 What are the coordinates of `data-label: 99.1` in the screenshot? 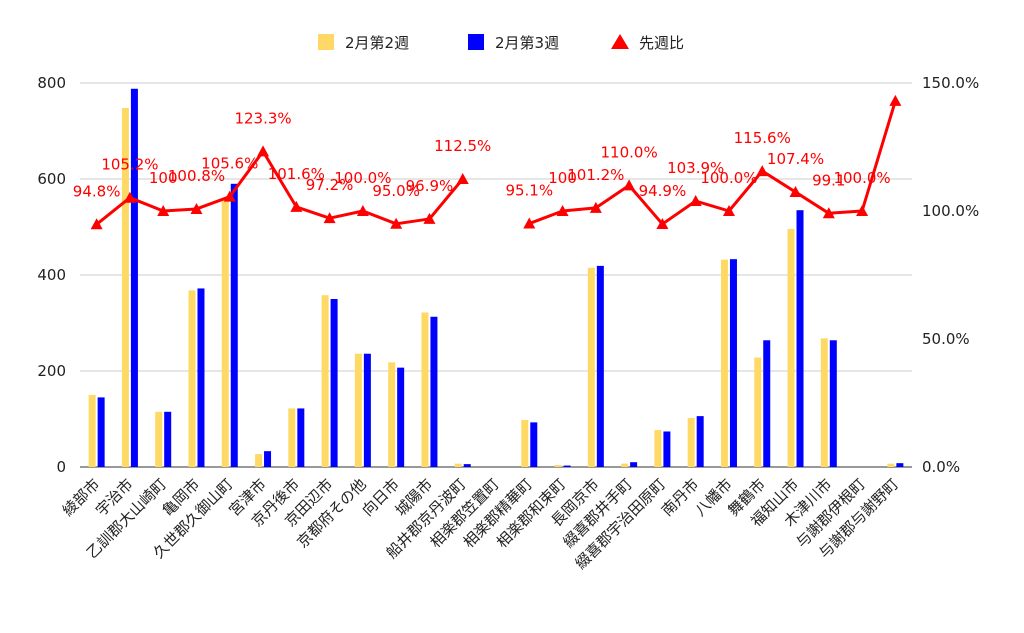 It's located at (828, 180).